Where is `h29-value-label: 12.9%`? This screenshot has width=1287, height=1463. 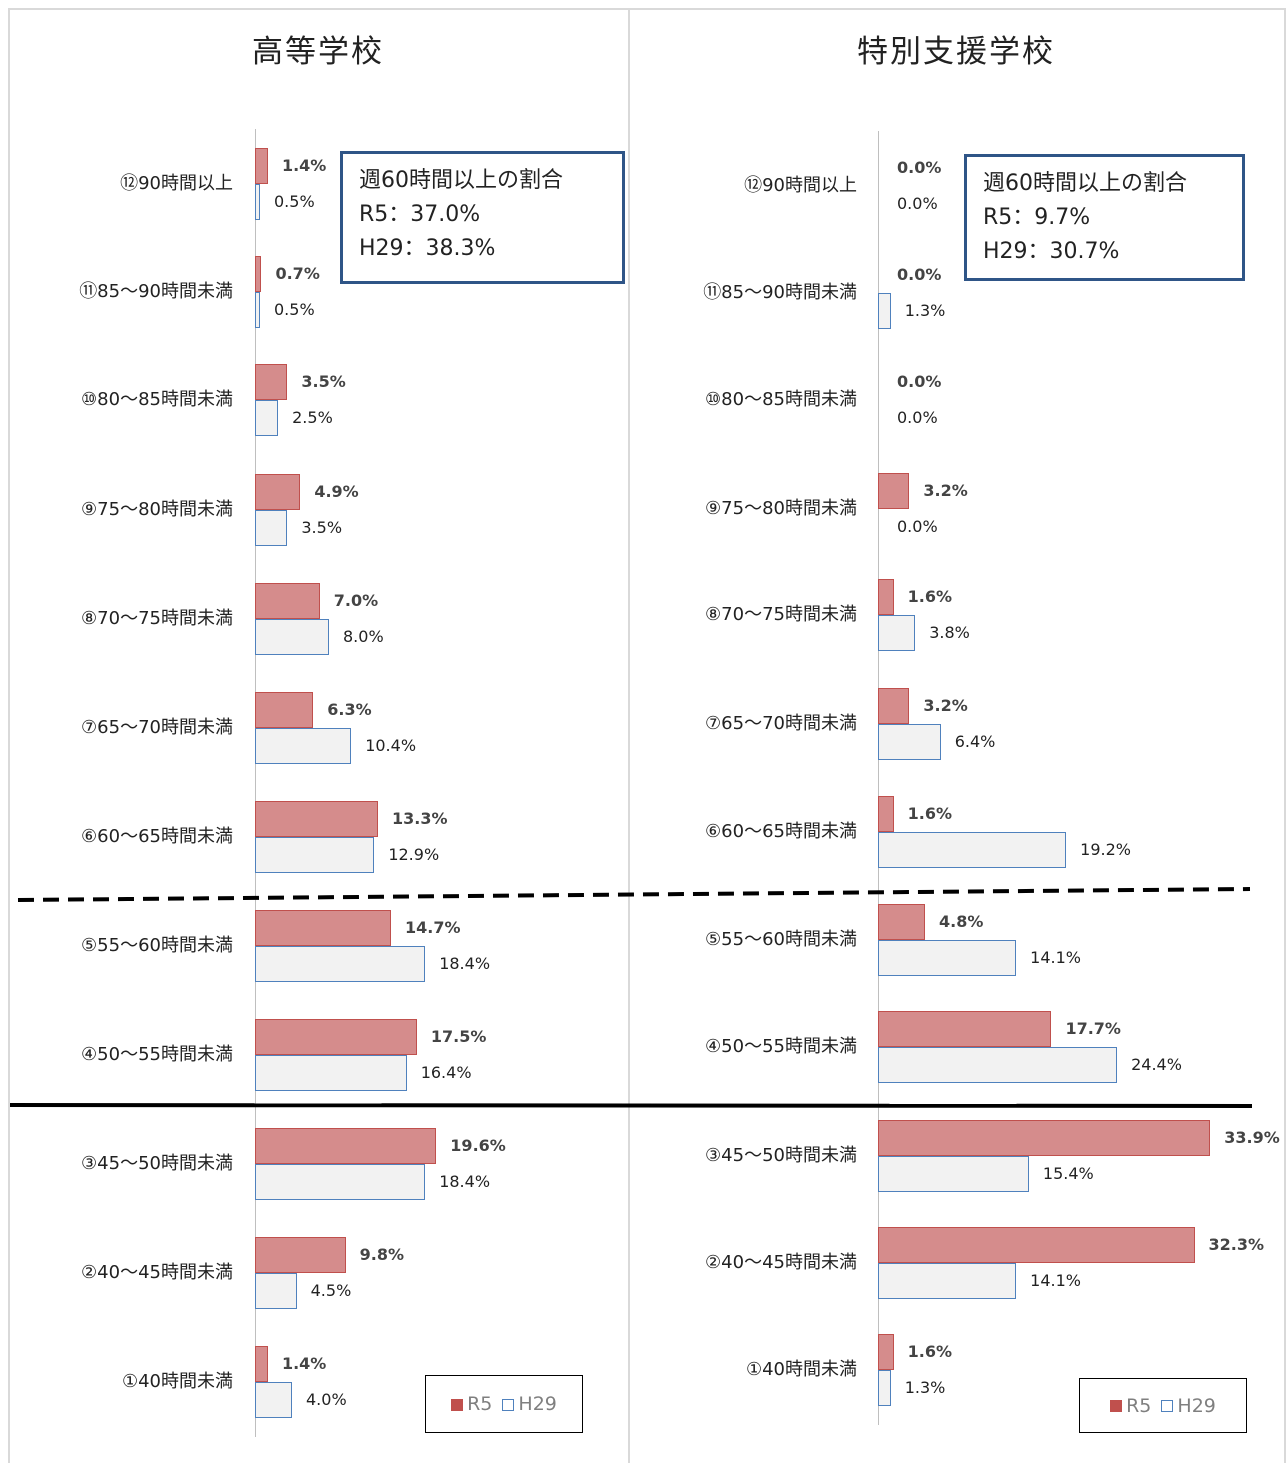
h29-value-label: 12.9% is located at coordinates (414, 854).